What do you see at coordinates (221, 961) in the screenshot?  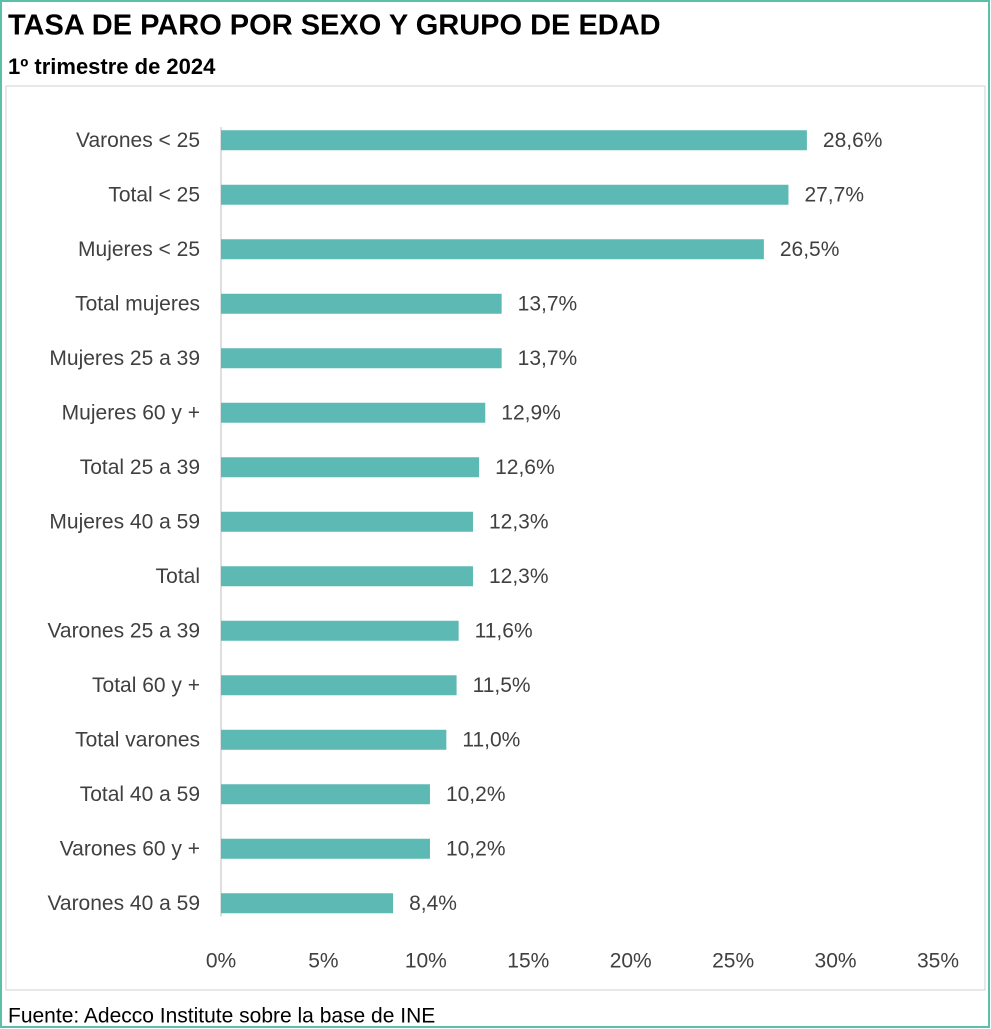 I see `x-tick-label: 0%` at bounding box center [221, 961].